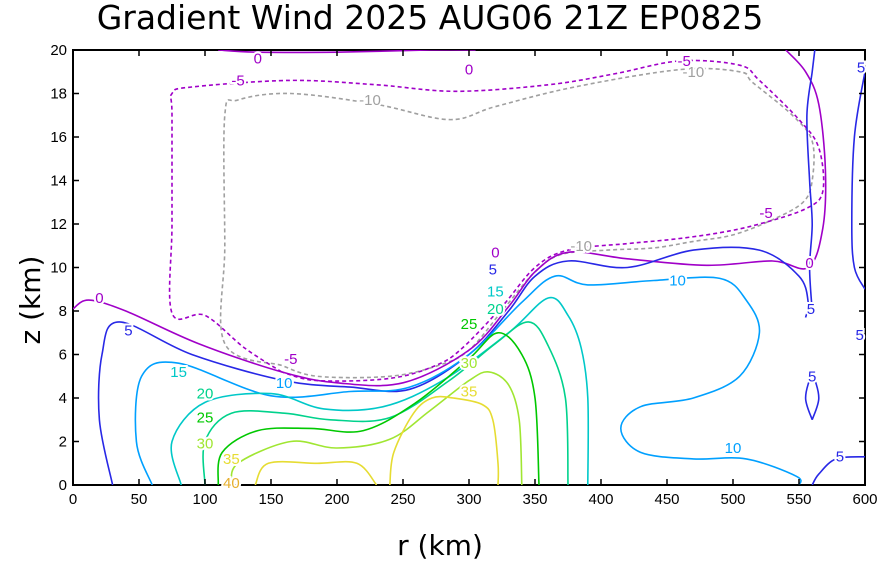 The height and width of the screenshot is (561, 879). Describe the element at coordinates (58, 181) in the screenshot. I see `y-tick-label: 14` at that location.